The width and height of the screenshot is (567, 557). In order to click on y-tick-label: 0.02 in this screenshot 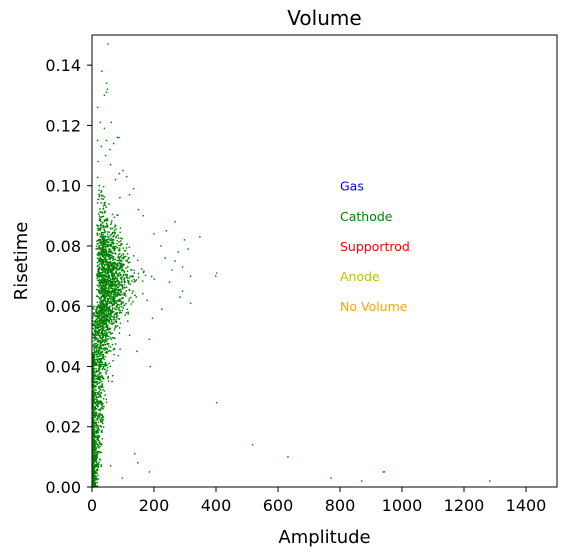, I will do `click(63, 427)`.